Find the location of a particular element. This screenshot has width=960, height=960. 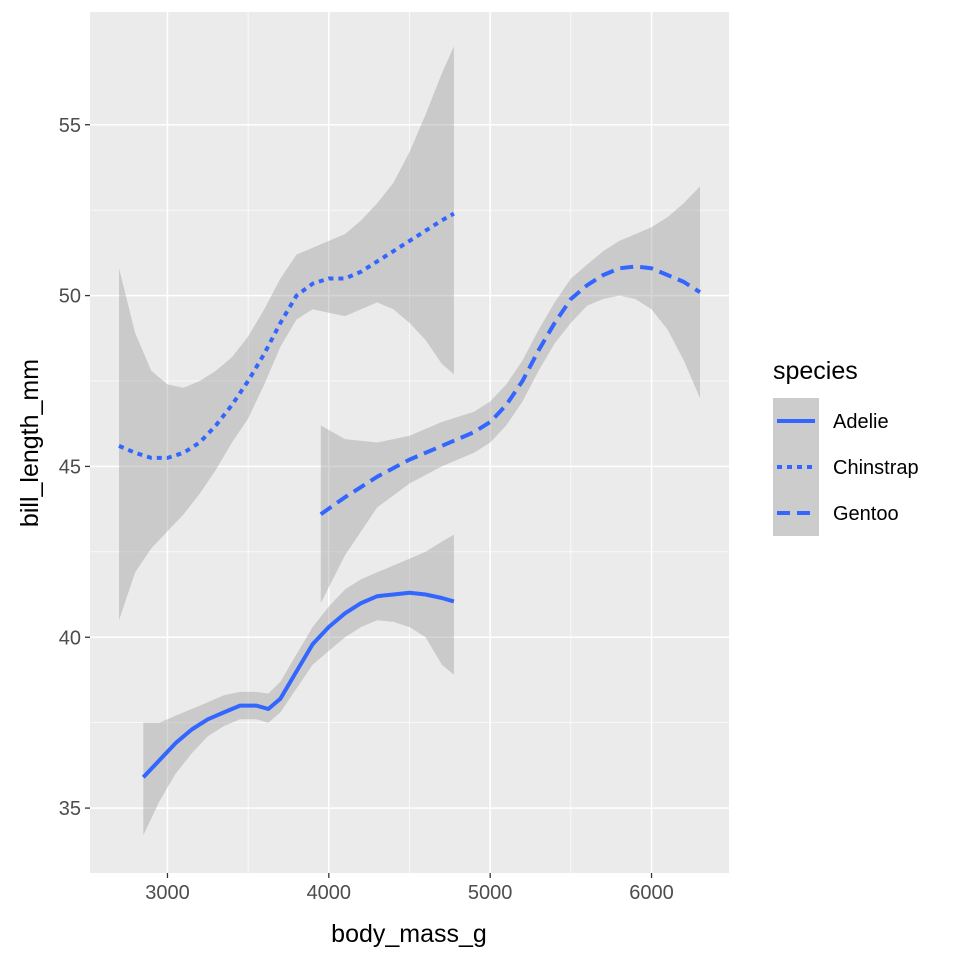

x-tick-label: 4000 is located at coordinates (329, 893).